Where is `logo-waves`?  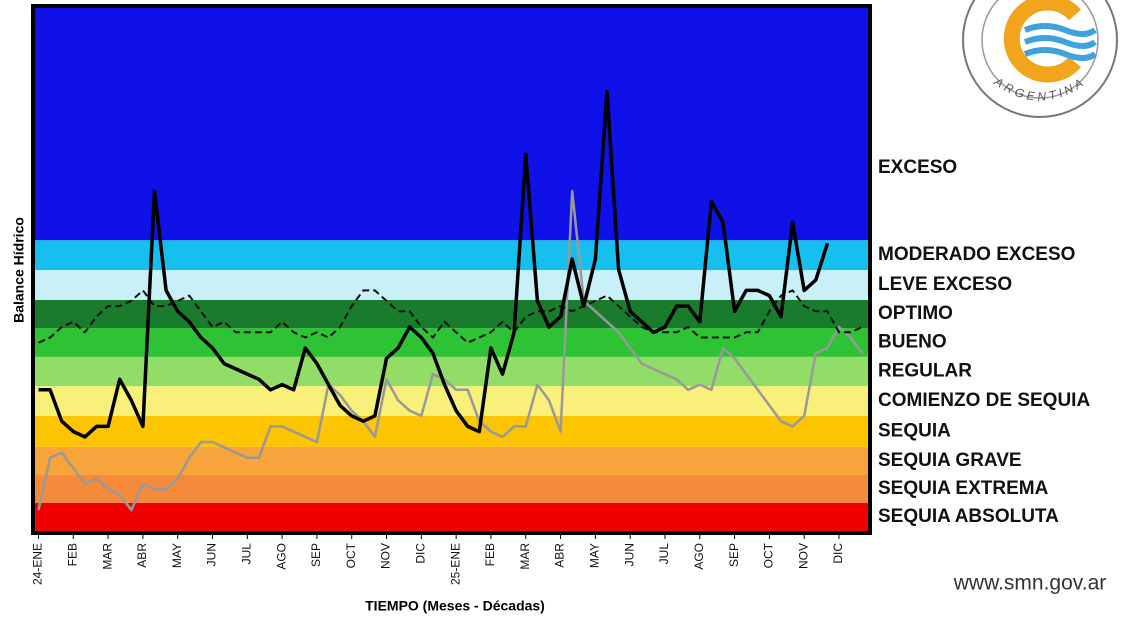
logo-waves is located at coordinates (1060, 42).